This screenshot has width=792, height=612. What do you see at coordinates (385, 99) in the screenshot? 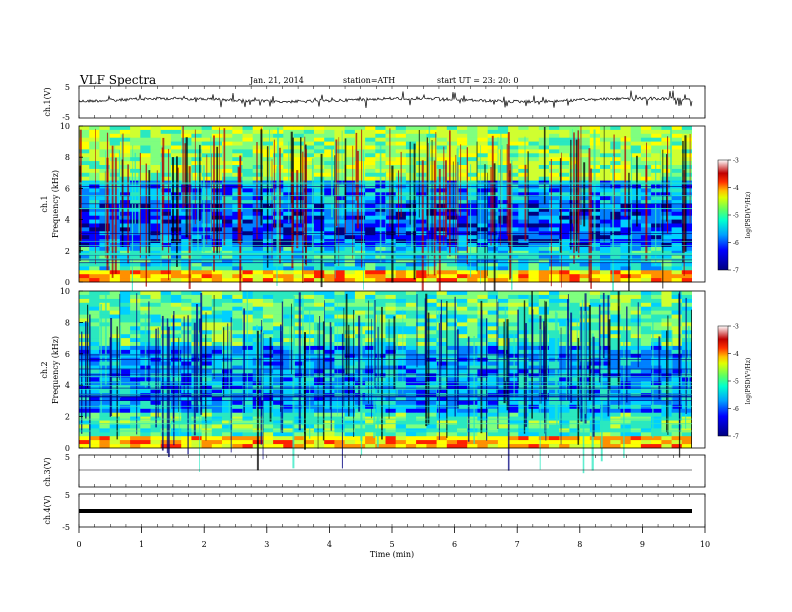
I see `ch1-trace` at bounding box center [385, 99].